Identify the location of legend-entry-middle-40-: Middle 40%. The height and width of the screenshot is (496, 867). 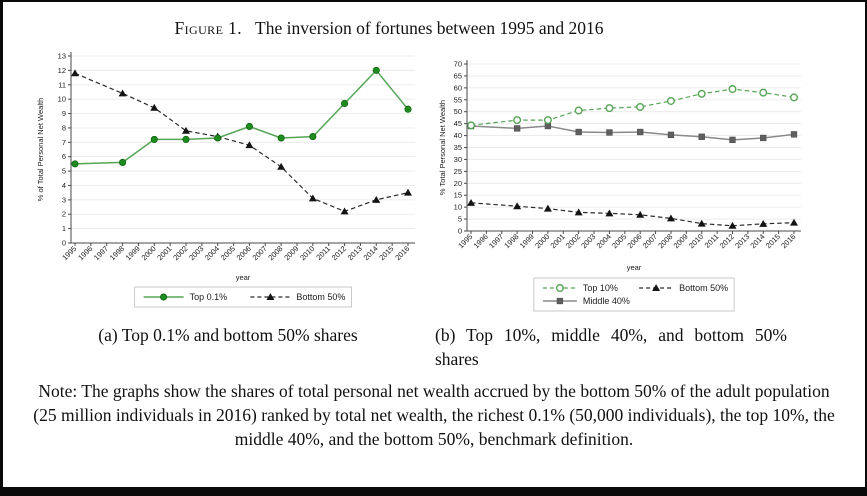
(586, 301).